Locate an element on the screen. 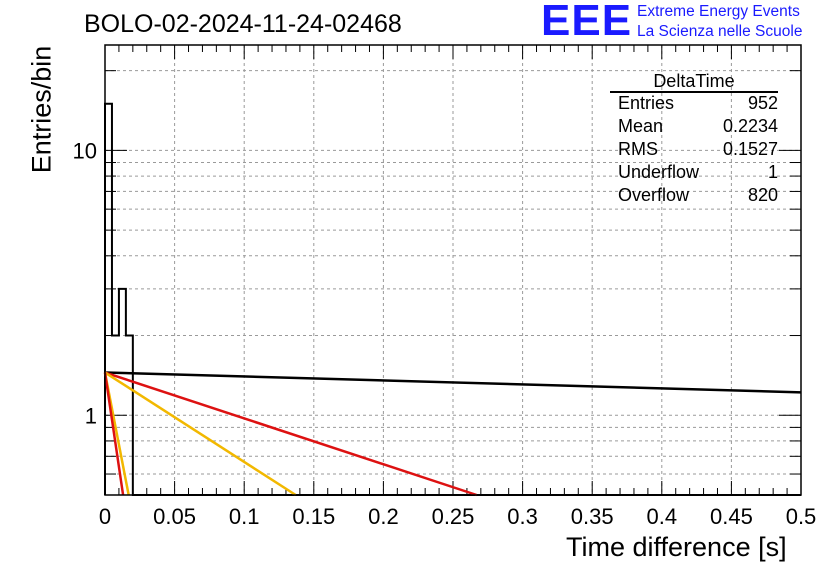 The image size is (836, 572). stats-row-rms: RMS 0.1527 is located at coordinates (694, 149).